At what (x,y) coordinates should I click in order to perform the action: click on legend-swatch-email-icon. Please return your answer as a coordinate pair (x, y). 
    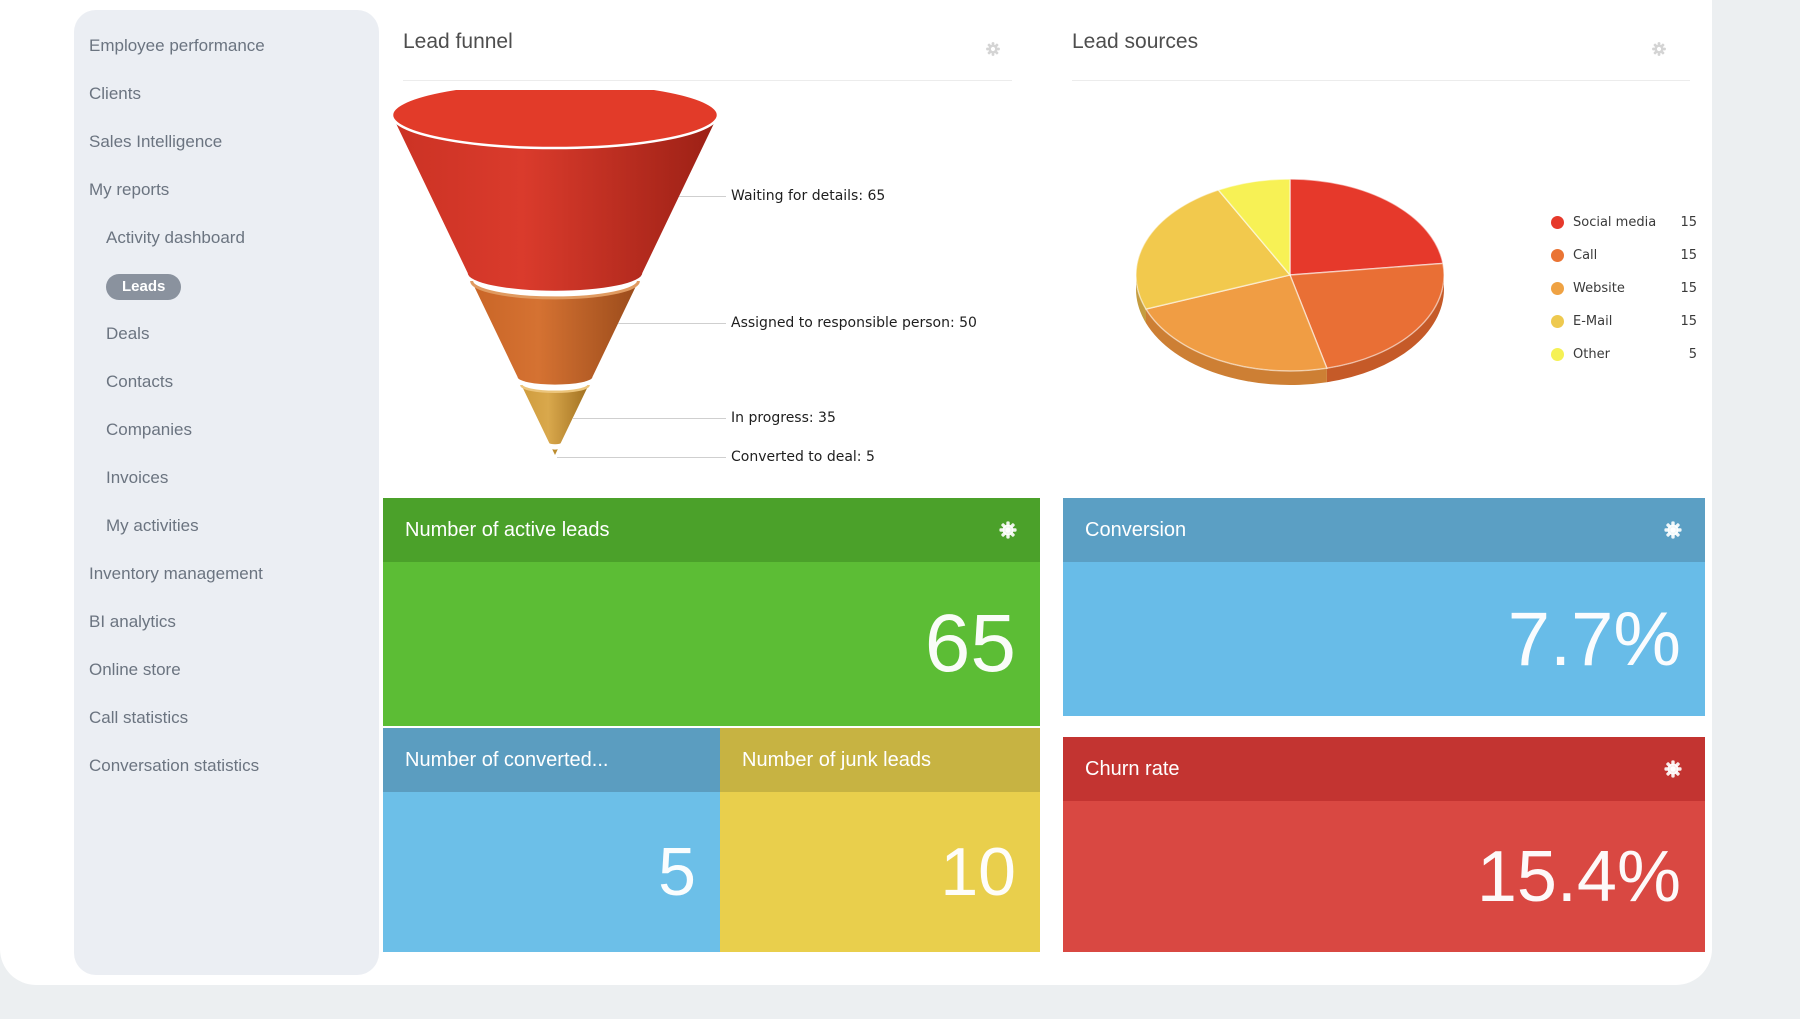
    Looking at the image, I should click on (1557, 321).